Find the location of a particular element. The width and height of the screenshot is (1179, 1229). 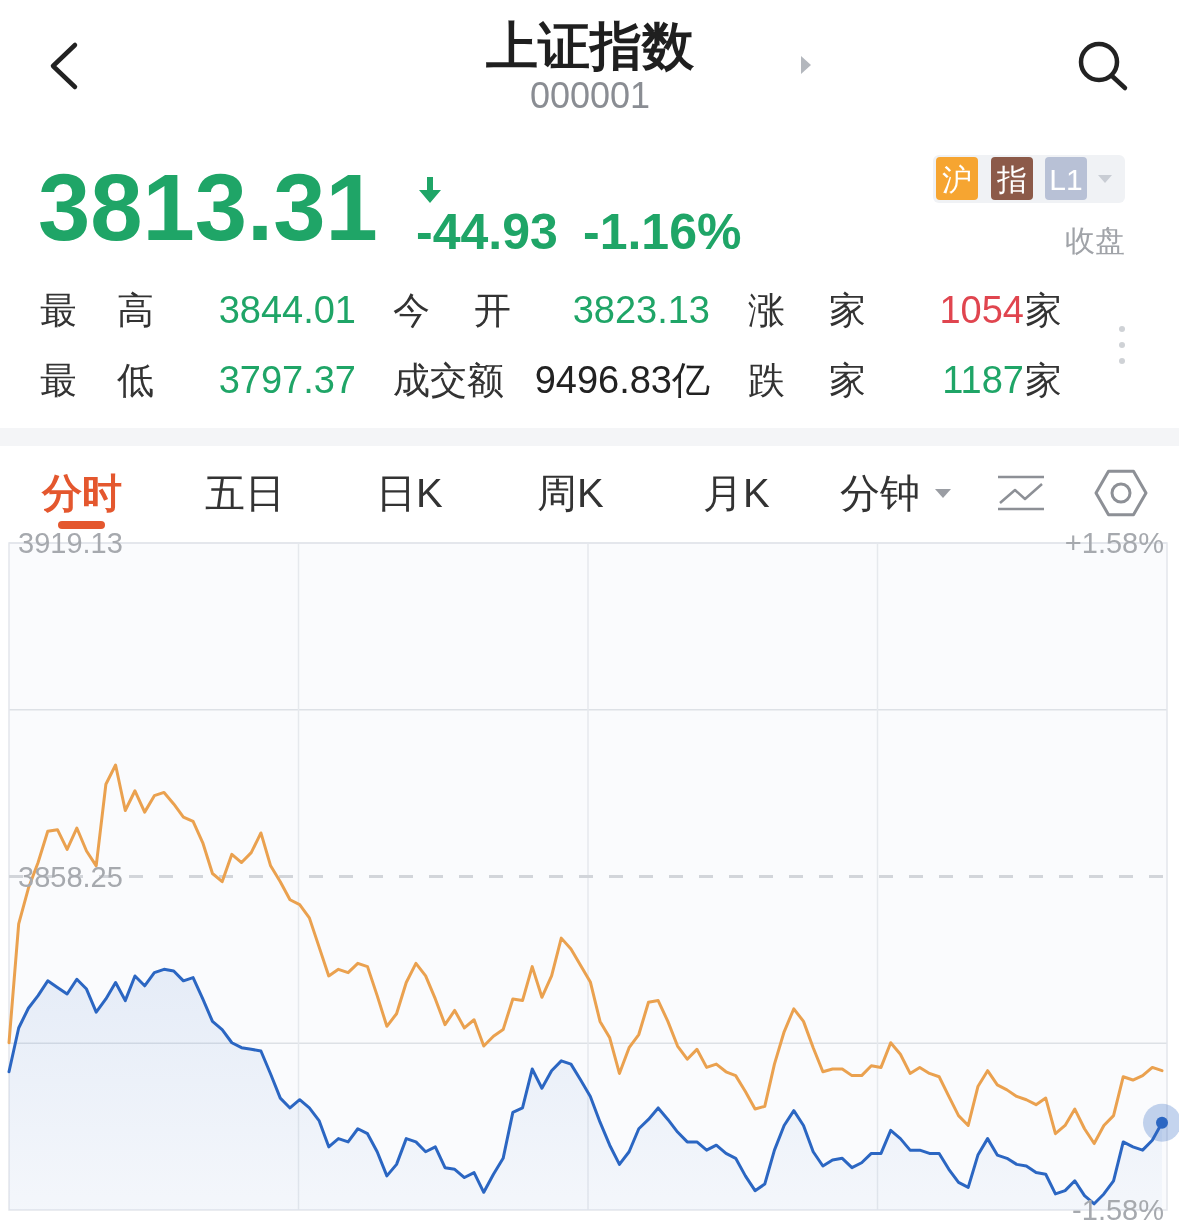

text: 3823.13 is located at coordinates (641, 310).